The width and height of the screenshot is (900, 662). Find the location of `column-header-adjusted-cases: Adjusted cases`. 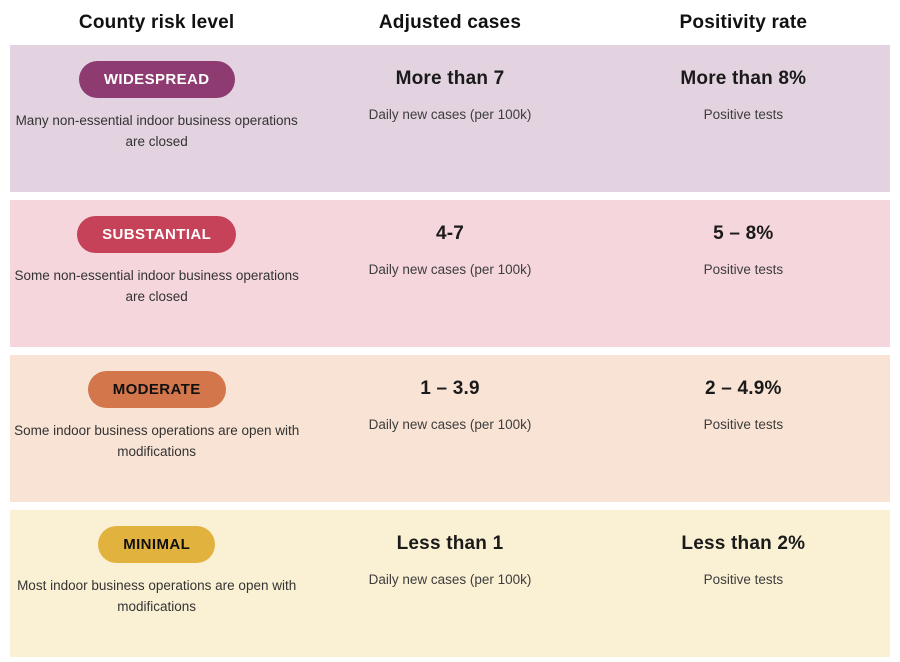

column-header-adjusted-cases: Adjusted cases is located at coordinates (450, 22).